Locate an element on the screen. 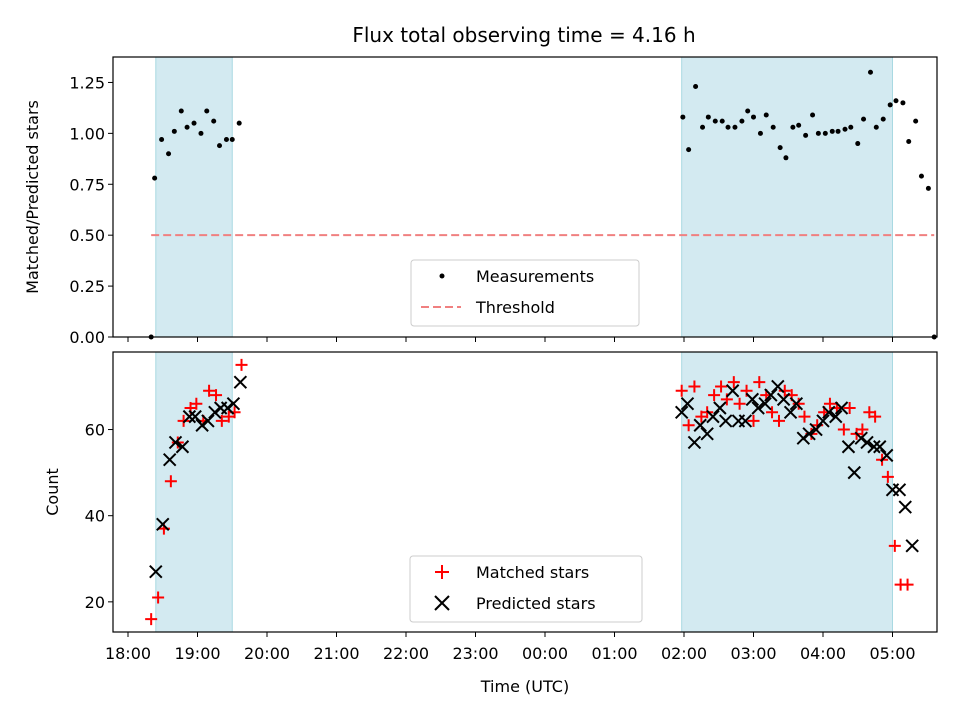 The height and width of the screenshot is (720, 960). legend-matched-marker is located at coordinates (442, 572).